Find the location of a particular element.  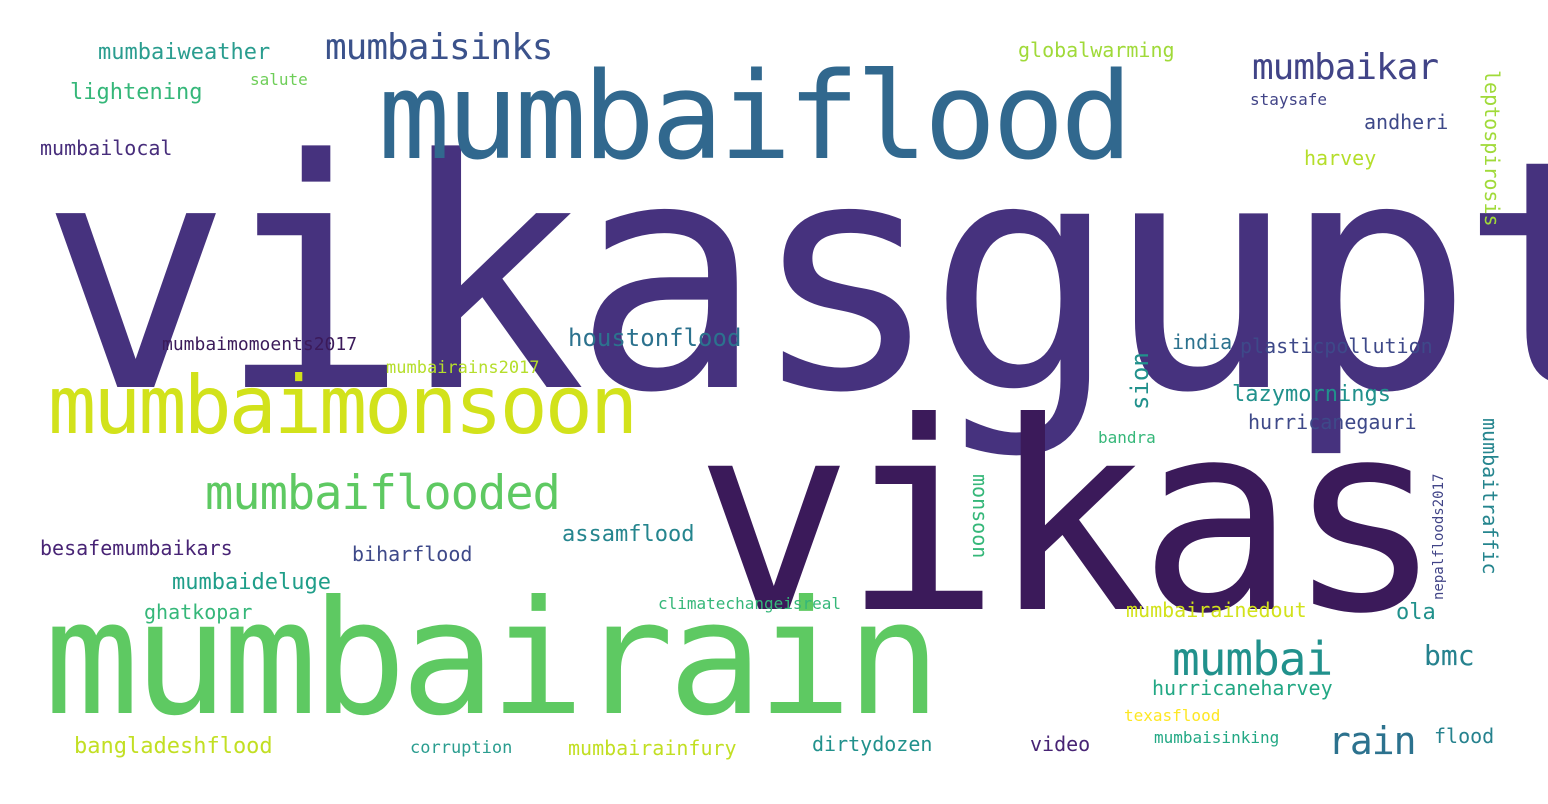

word-hurricanegauri: hurricanegauri is located at coordinates (1332, 422).